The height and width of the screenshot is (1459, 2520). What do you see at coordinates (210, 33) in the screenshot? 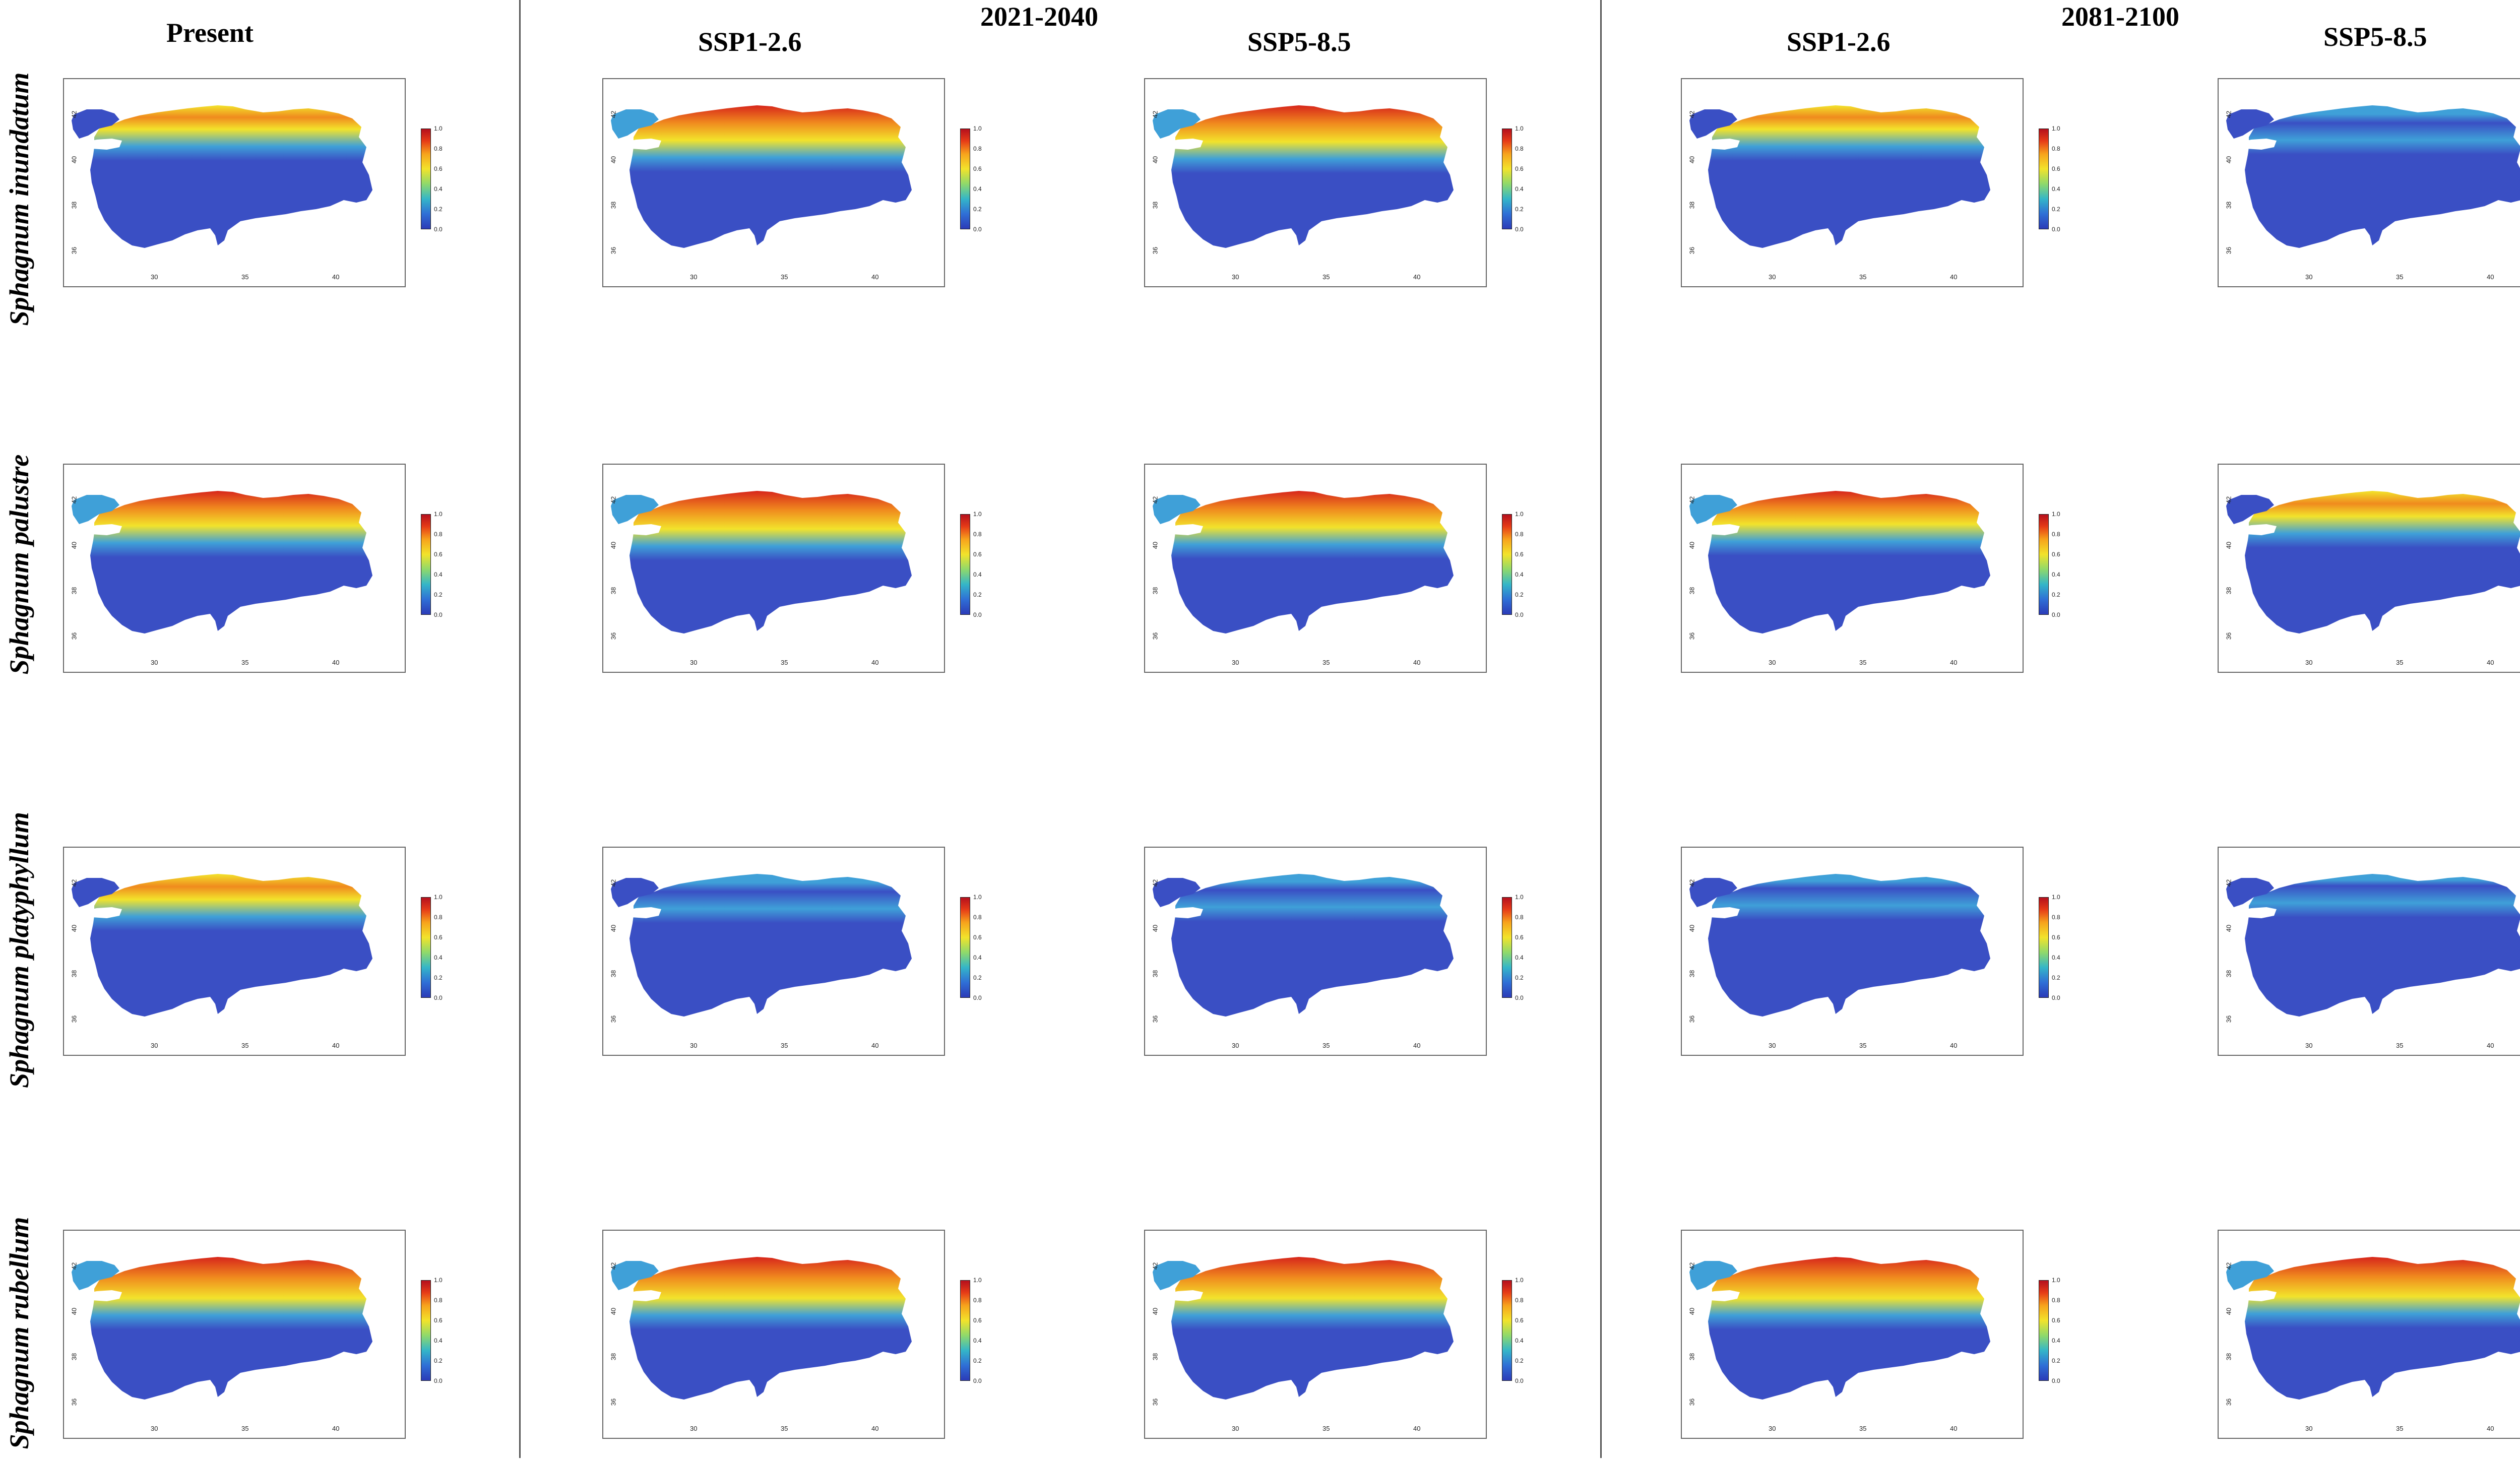
I see `header-present: Present` at bounding box center [210, 33].